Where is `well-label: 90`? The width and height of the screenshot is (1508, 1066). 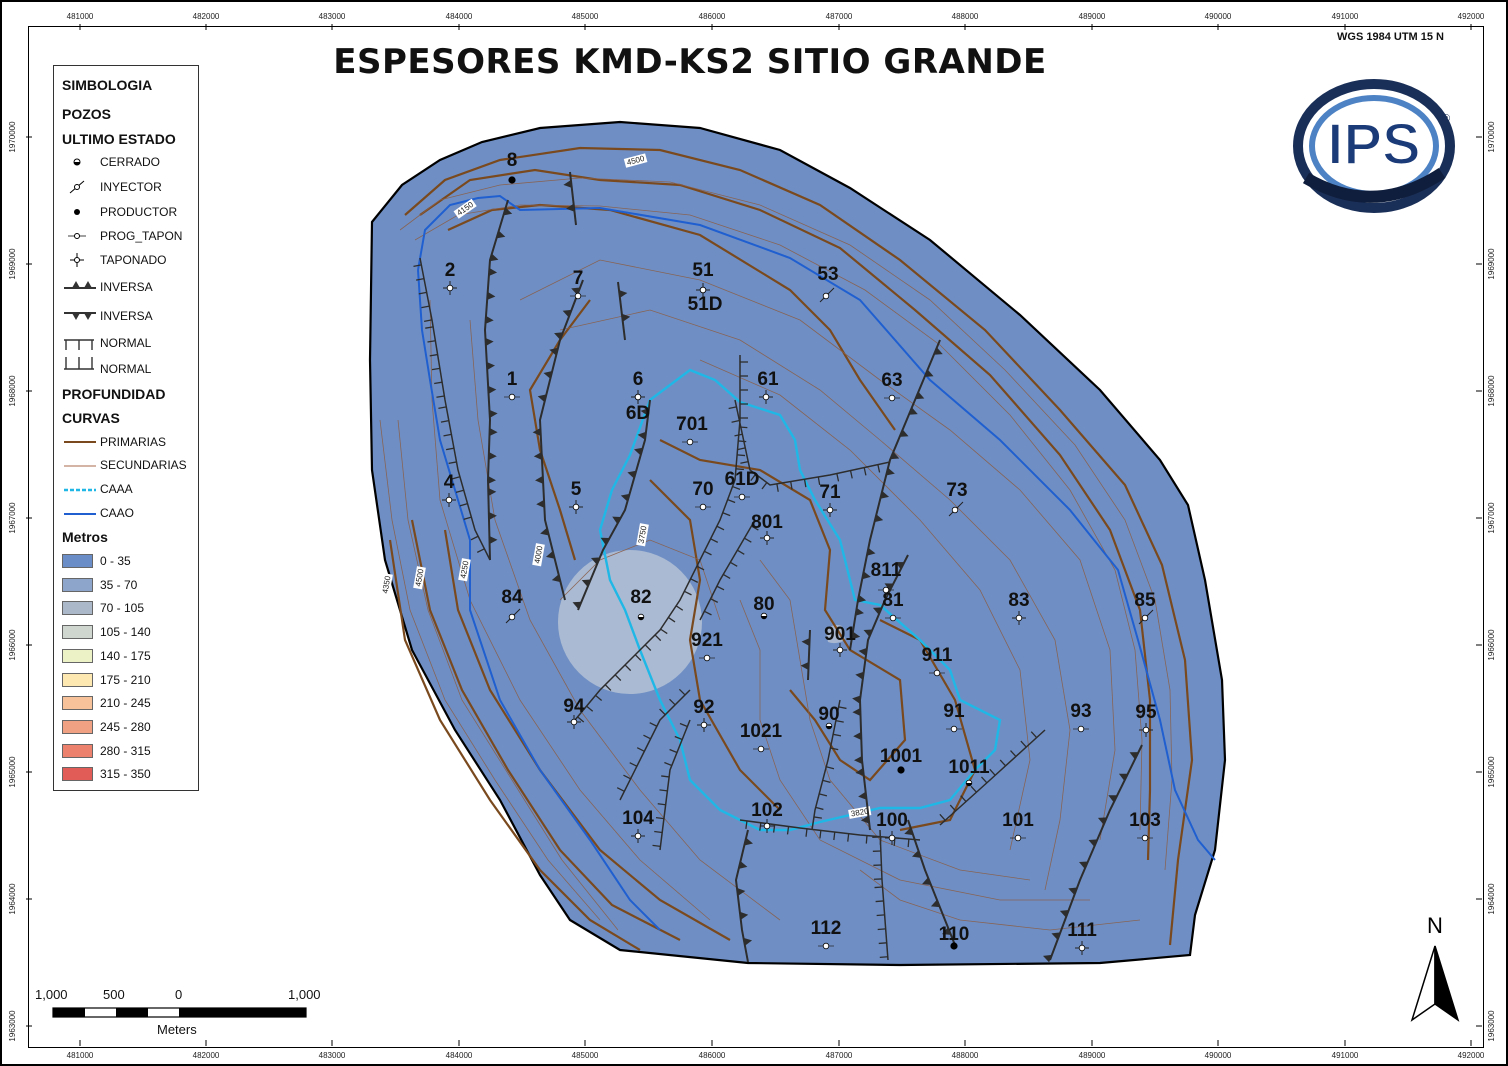
well-label: 90 is located at coordinates (828, 714).